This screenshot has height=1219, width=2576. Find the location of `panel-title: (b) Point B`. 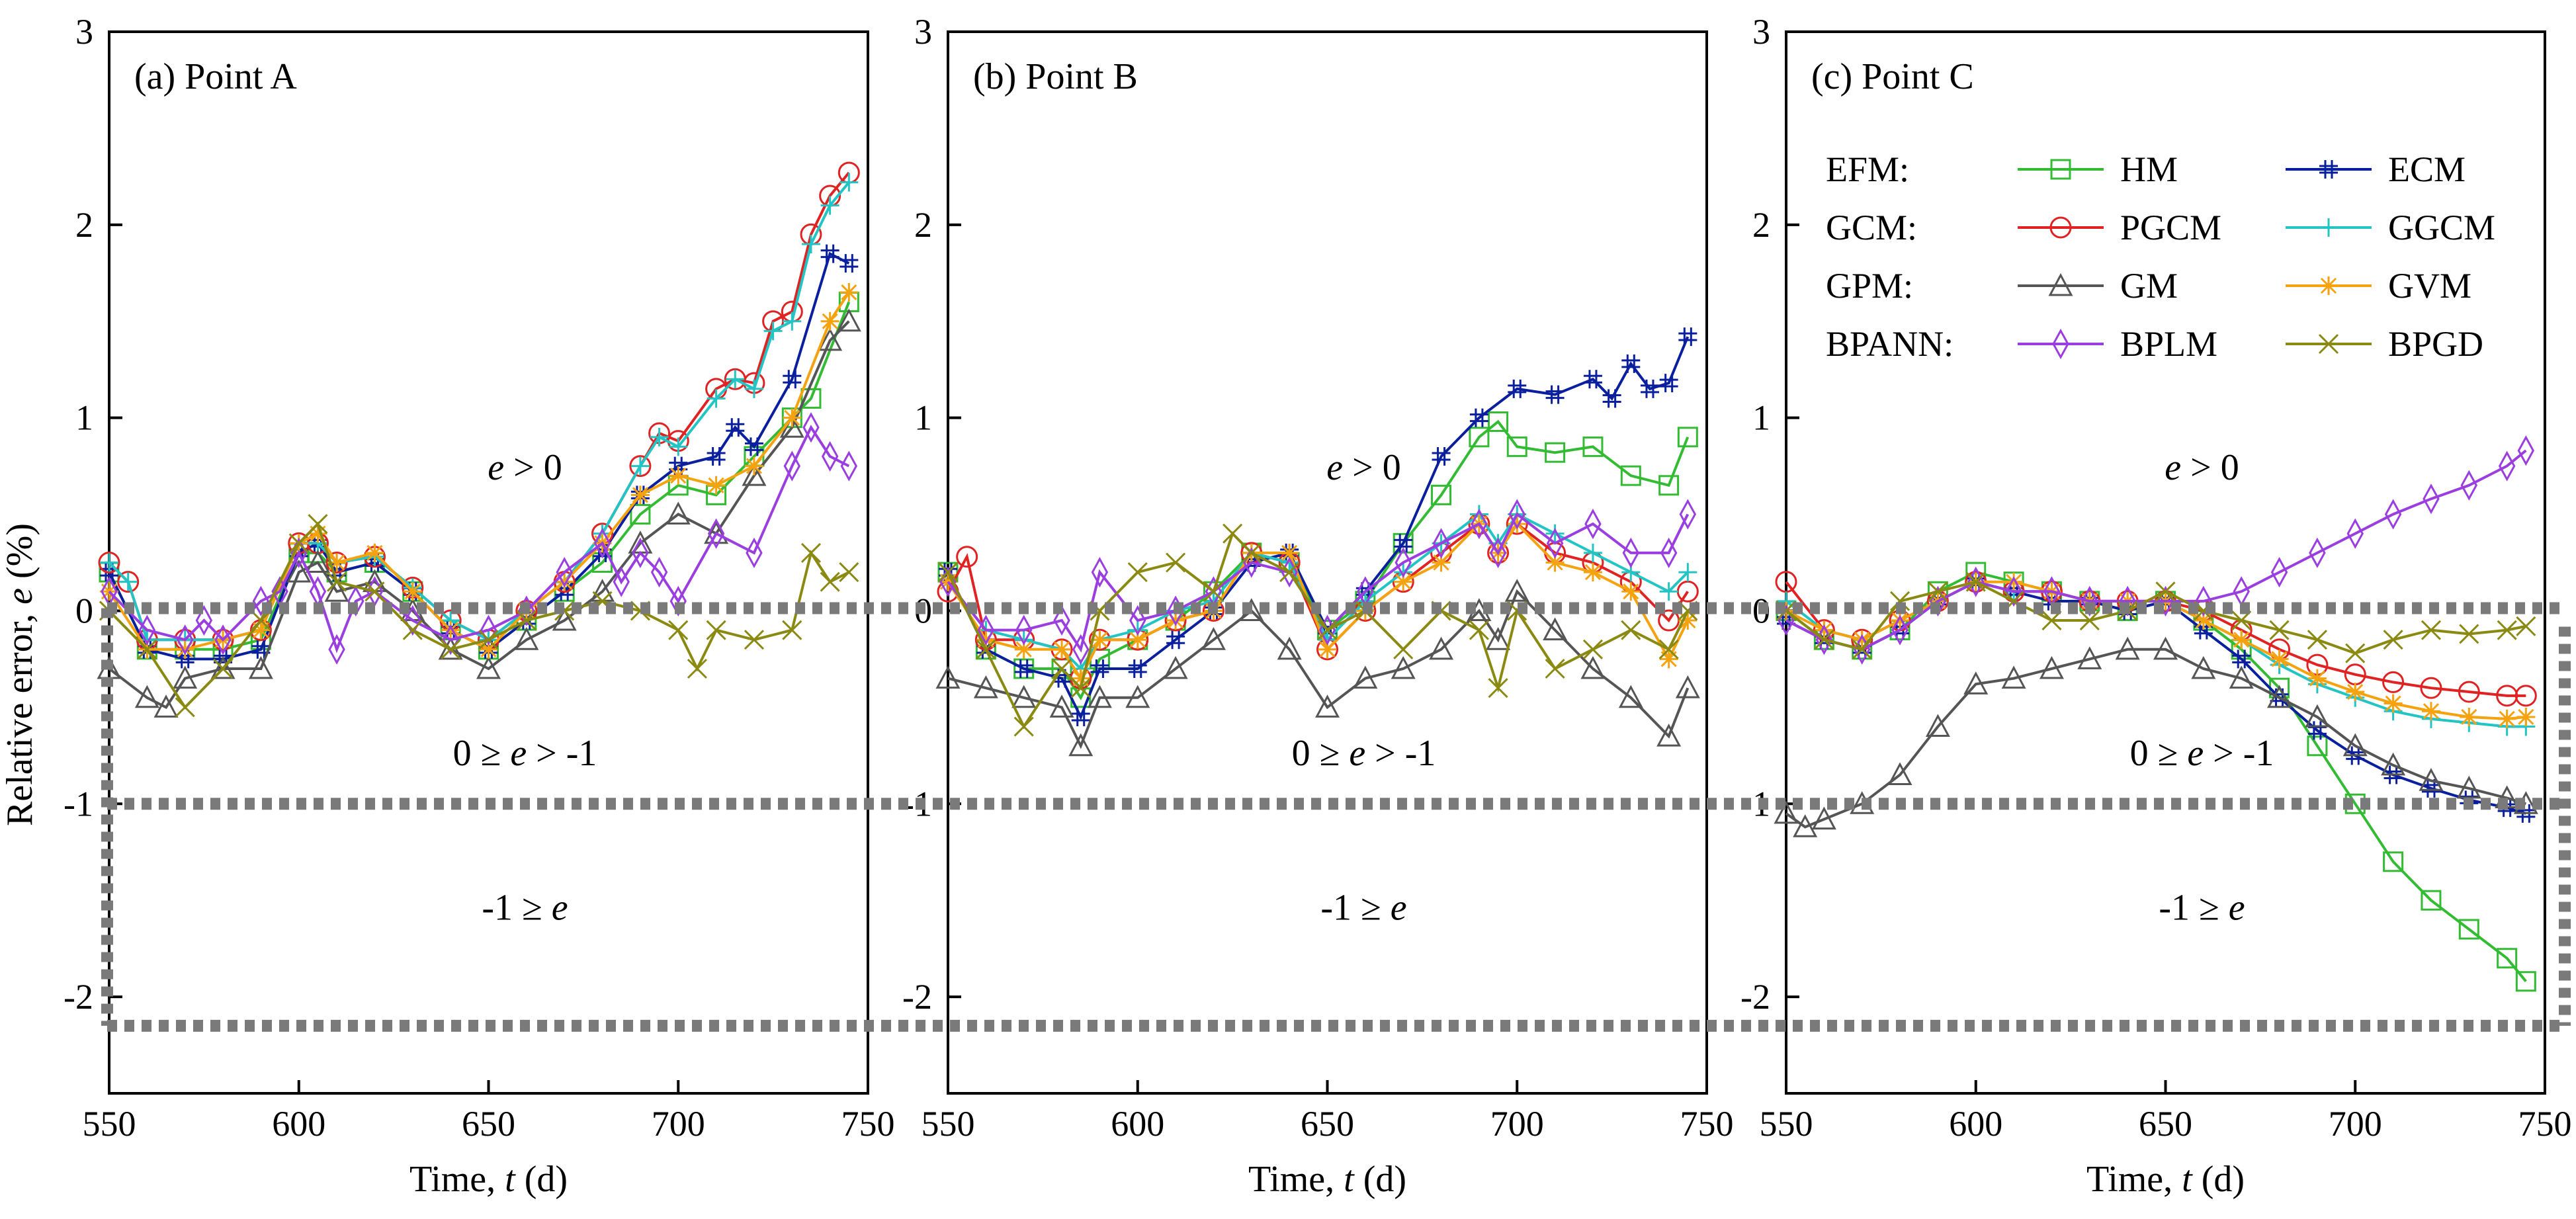

panel-title: (b) Point B is located at coordinates (1055, 76).